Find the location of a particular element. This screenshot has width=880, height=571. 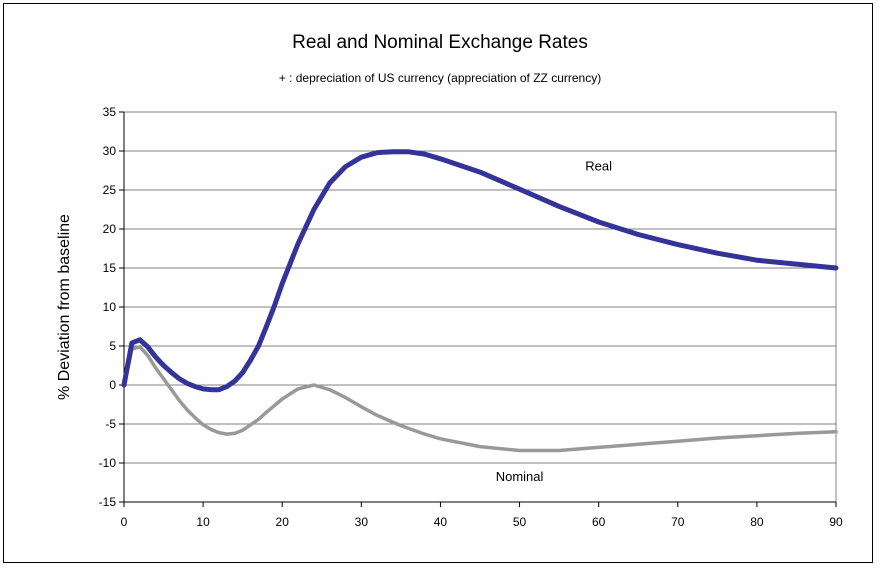

x-tick-label: 0 is located at coordinates (124, 522).